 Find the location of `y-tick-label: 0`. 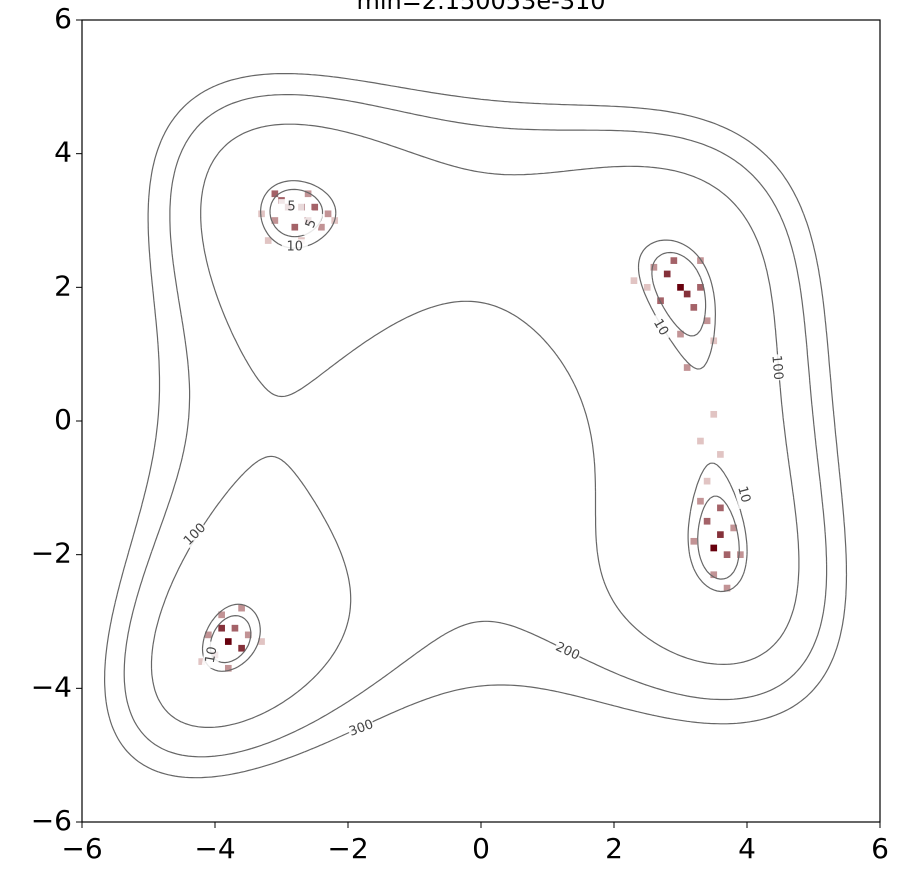

y-tick-label: 0 is located at coordinates (63, 419).